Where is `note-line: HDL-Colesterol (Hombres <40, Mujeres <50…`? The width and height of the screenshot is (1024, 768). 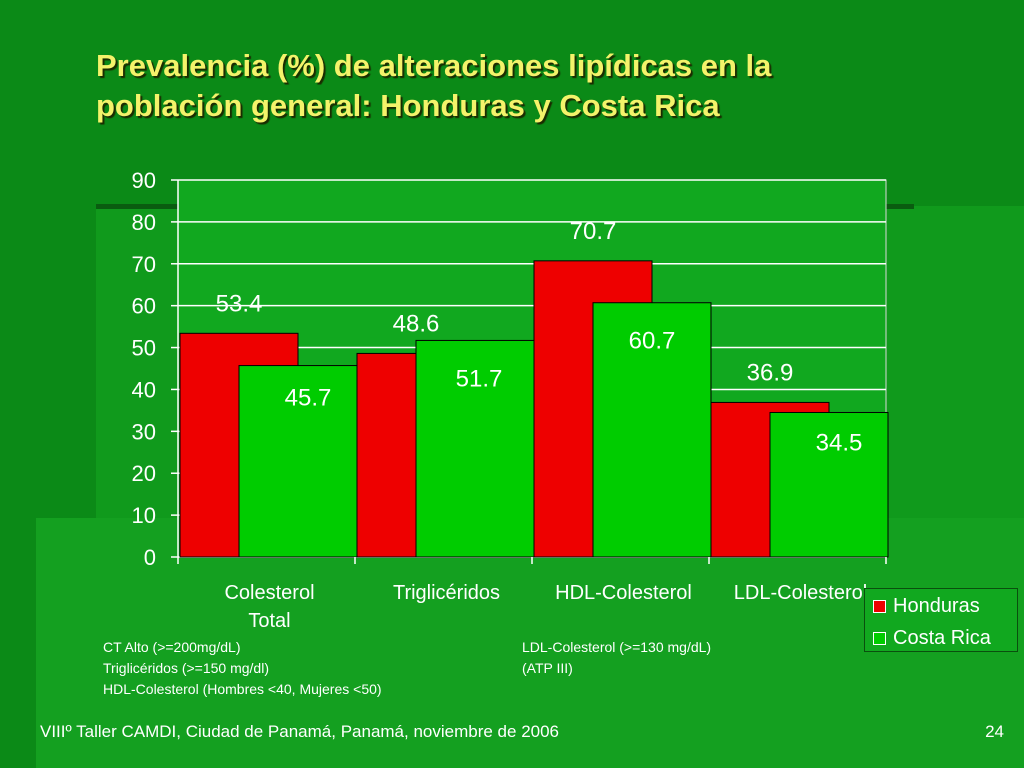
note-line: HDL-Colesterol (Hombres <40, Mujeres <50… is located at coordinates (242, 689).